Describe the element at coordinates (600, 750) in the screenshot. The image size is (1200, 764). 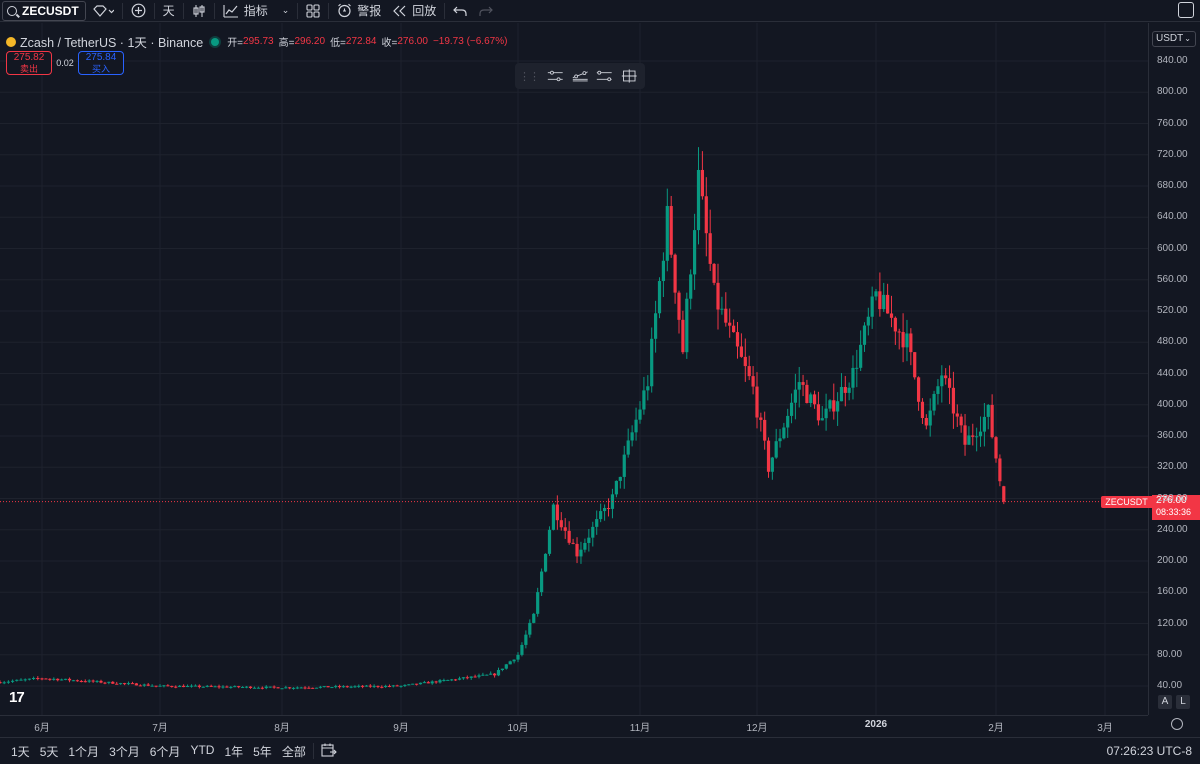
I see `bottom-toolbar: 1天 5天 1个月 3个月 6个月 YTD 1年 5年 全部 07:26:23 UTC-8` at that location.